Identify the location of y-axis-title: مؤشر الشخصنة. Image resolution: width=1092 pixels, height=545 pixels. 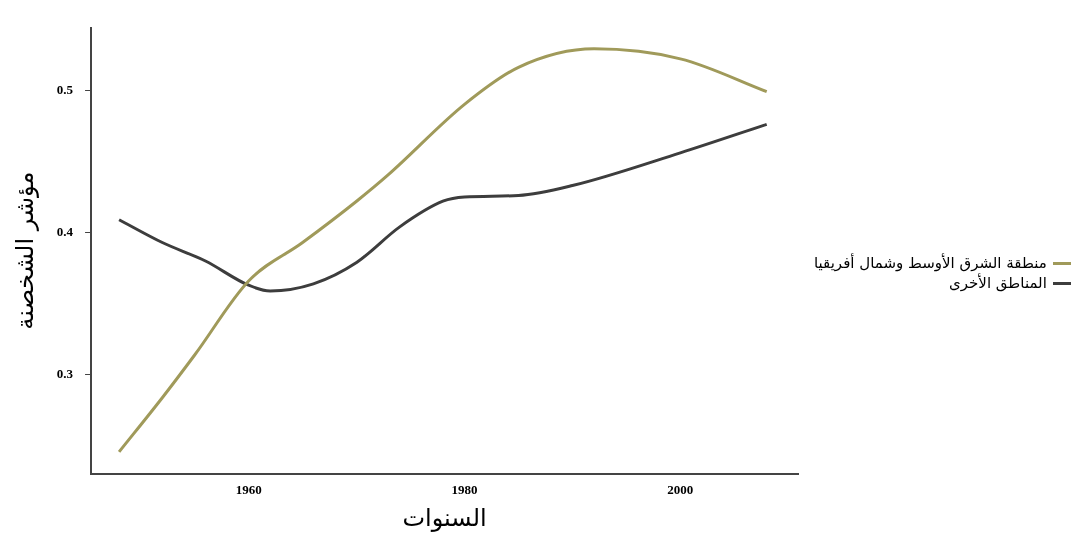
(24, 250).